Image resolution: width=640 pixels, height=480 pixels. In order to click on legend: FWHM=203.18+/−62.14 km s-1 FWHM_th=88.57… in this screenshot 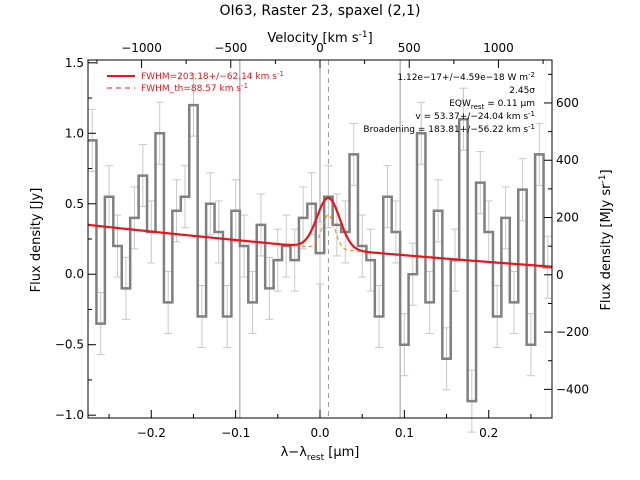, I will do `click(195, 82)`.